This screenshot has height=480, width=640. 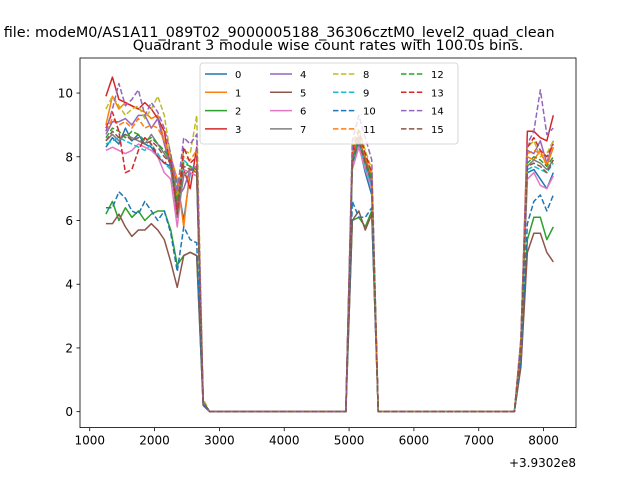 What do you see at coordinates (69, 253) in the screenshot?
I see `y-axis: 0 2 4 6 8 10` at bounding box center [69, 253].